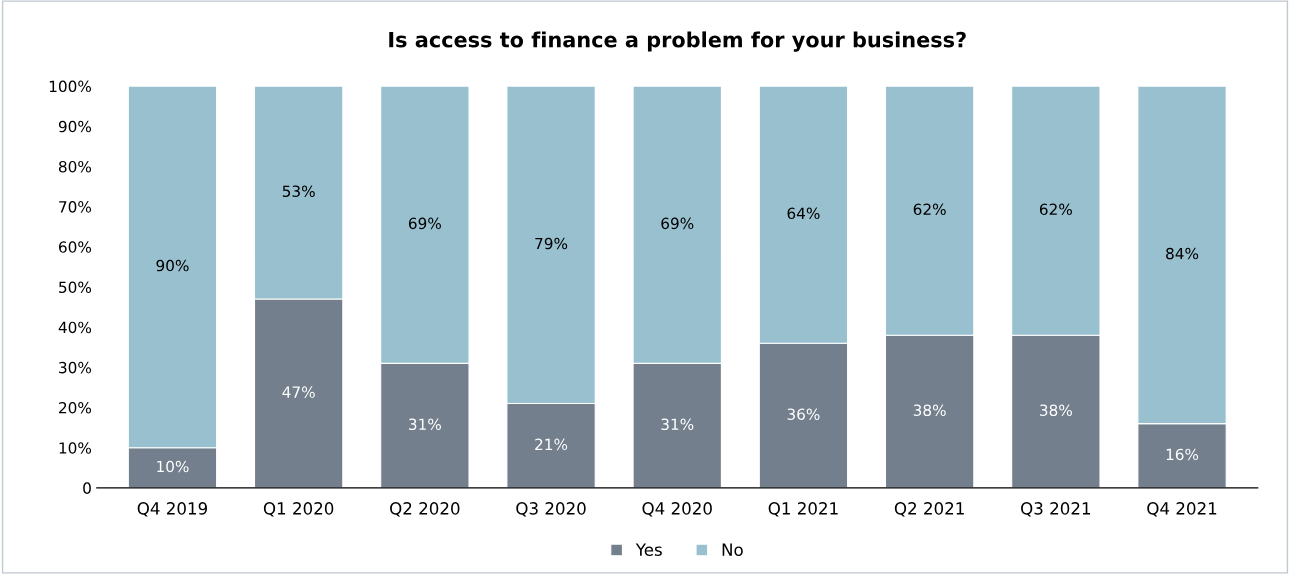  I want to click on y-tick-label: 80%, so click(75, 166).